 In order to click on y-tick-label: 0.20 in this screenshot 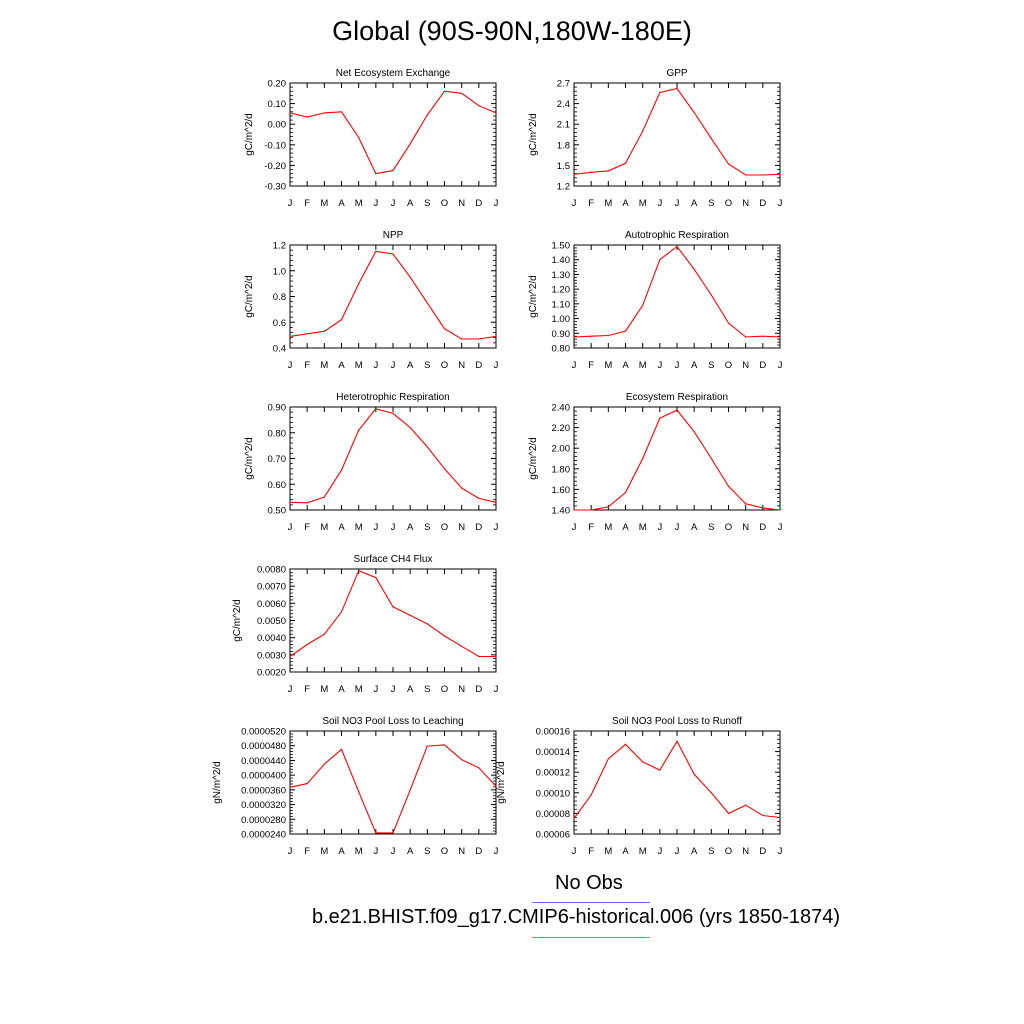, I will do `click(277, 84)`.